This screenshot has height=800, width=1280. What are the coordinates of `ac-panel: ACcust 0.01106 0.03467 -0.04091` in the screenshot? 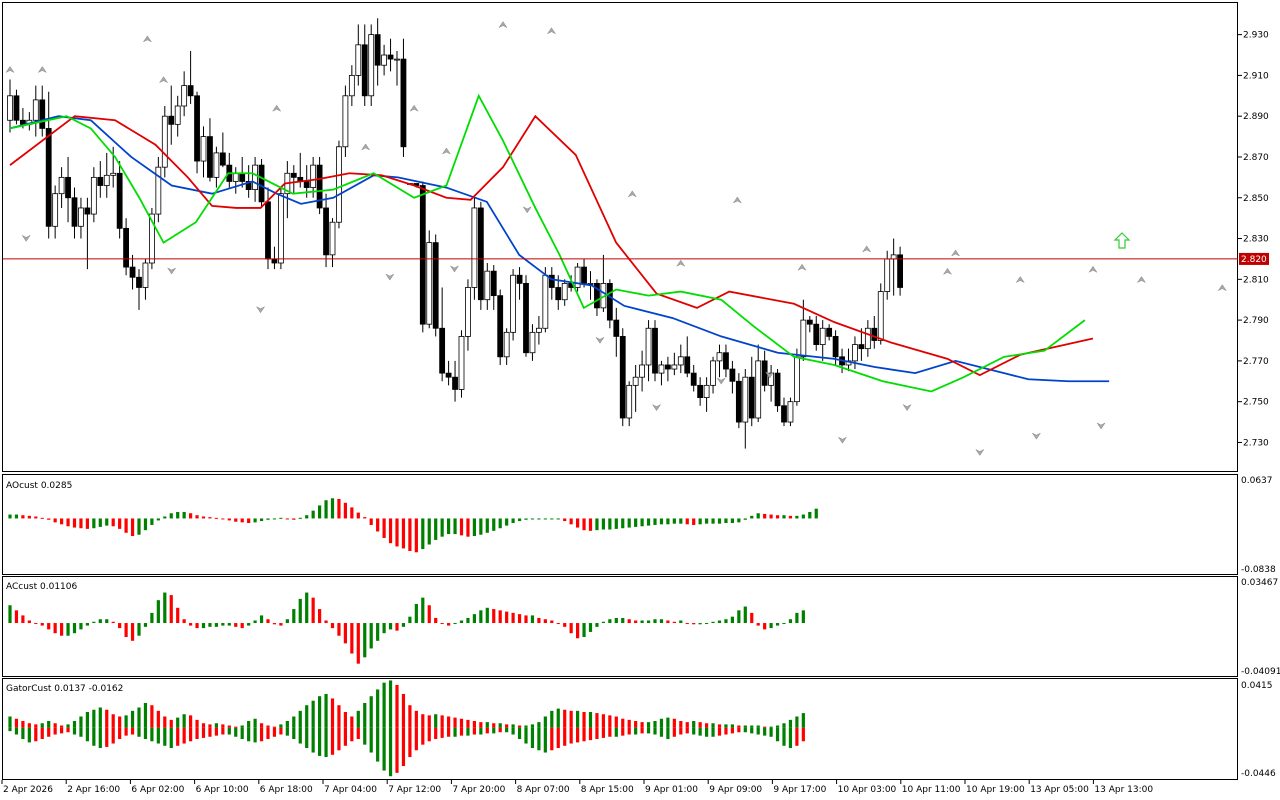 It's located at (641, 627).